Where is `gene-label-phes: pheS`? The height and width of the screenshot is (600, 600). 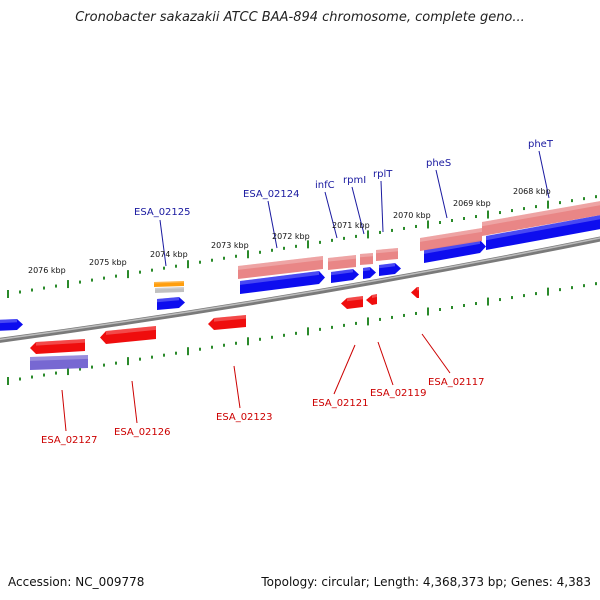
gene-label-phes: pheS is located at coordinates (438, 163).